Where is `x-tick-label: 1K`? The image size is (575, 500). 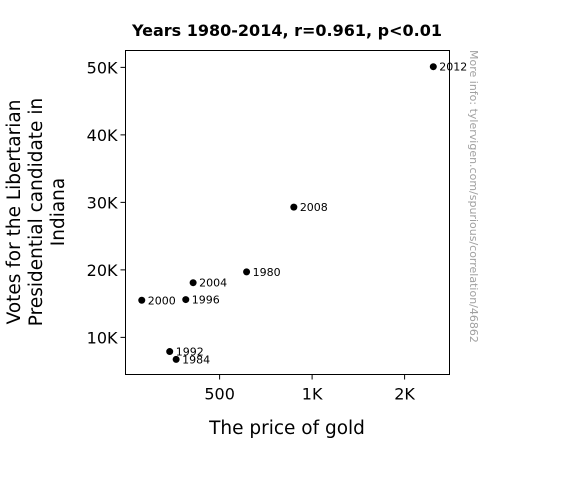 x-tick-label: 1K is located at coordinates (312, 394).